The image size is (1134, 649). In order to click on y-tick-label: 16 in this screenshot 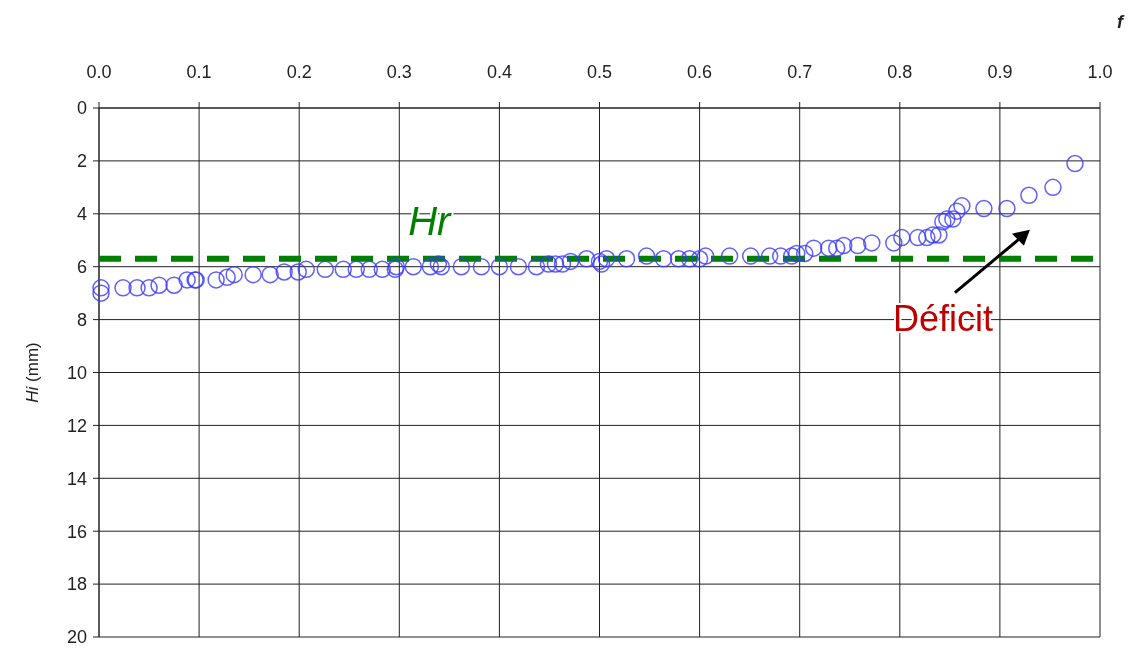, I will do `click(76, 531)`.